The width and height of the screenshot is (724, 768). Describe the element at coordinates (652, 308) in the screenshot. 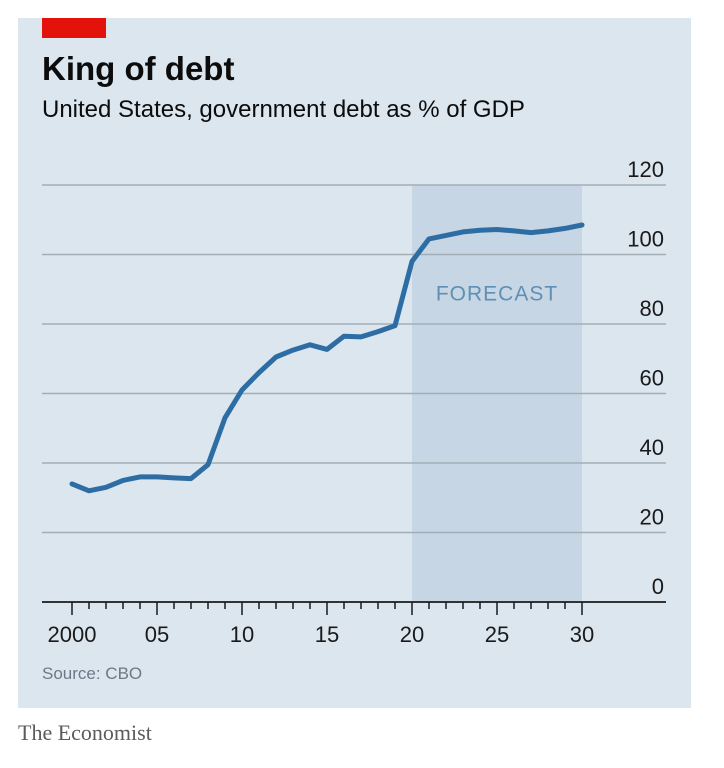

I see `y-tick-label-80: 80` at that location.